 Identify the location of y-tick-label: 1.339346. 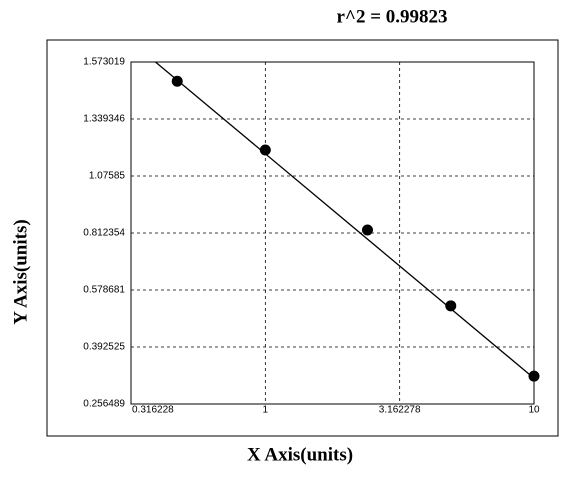
(104, 119).